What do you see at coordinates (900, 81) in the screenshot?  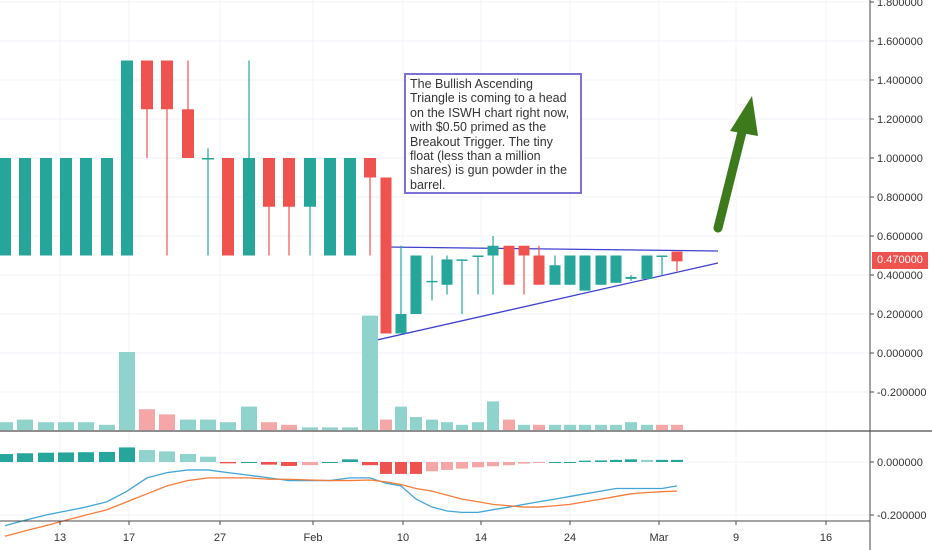 I see `price-tick-label: 1.400000` at bounding box center [900, 81].